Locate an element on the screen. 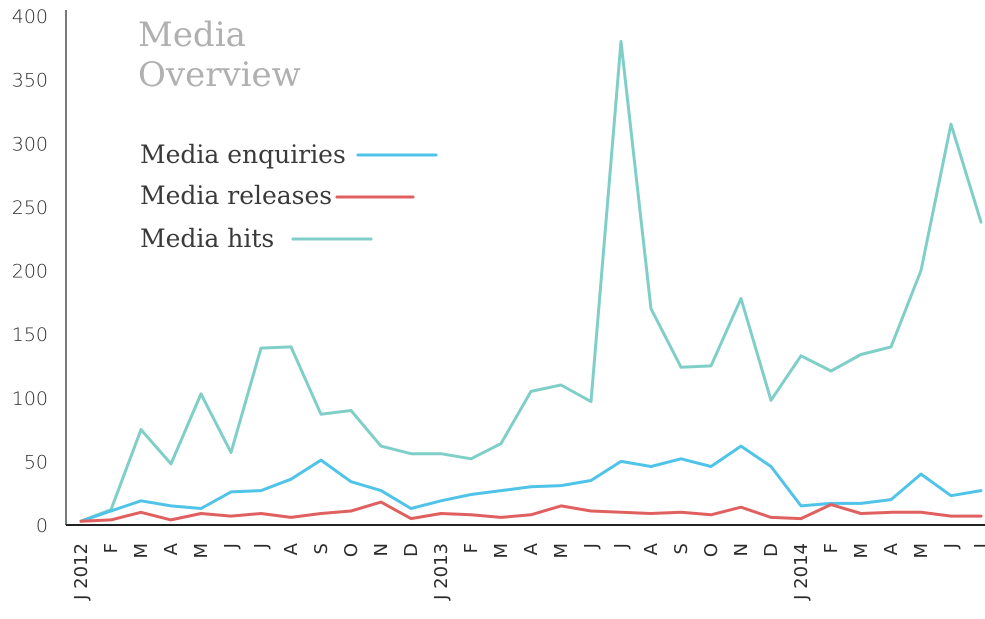 The height and width of the screenshot is (619, 985). legend-label-media-hits: Media hits is located at coordinates (207, 238).